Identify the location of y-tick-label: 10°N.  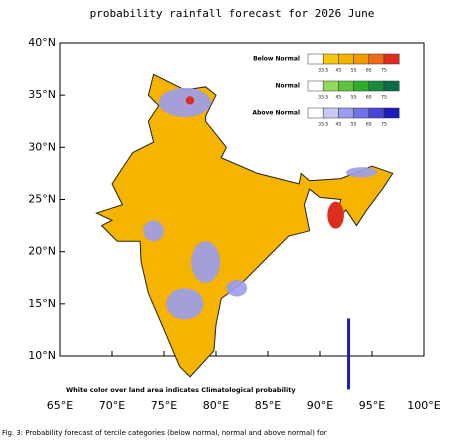
(42, 355).